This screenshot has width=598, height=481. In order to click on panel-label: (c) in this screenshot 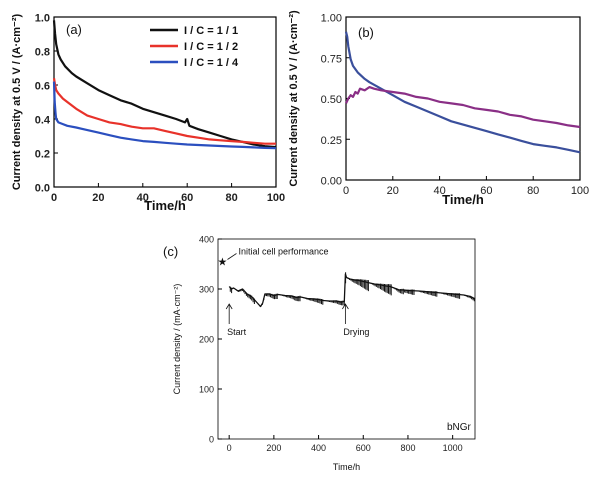, I will do `click(170, 251)`.